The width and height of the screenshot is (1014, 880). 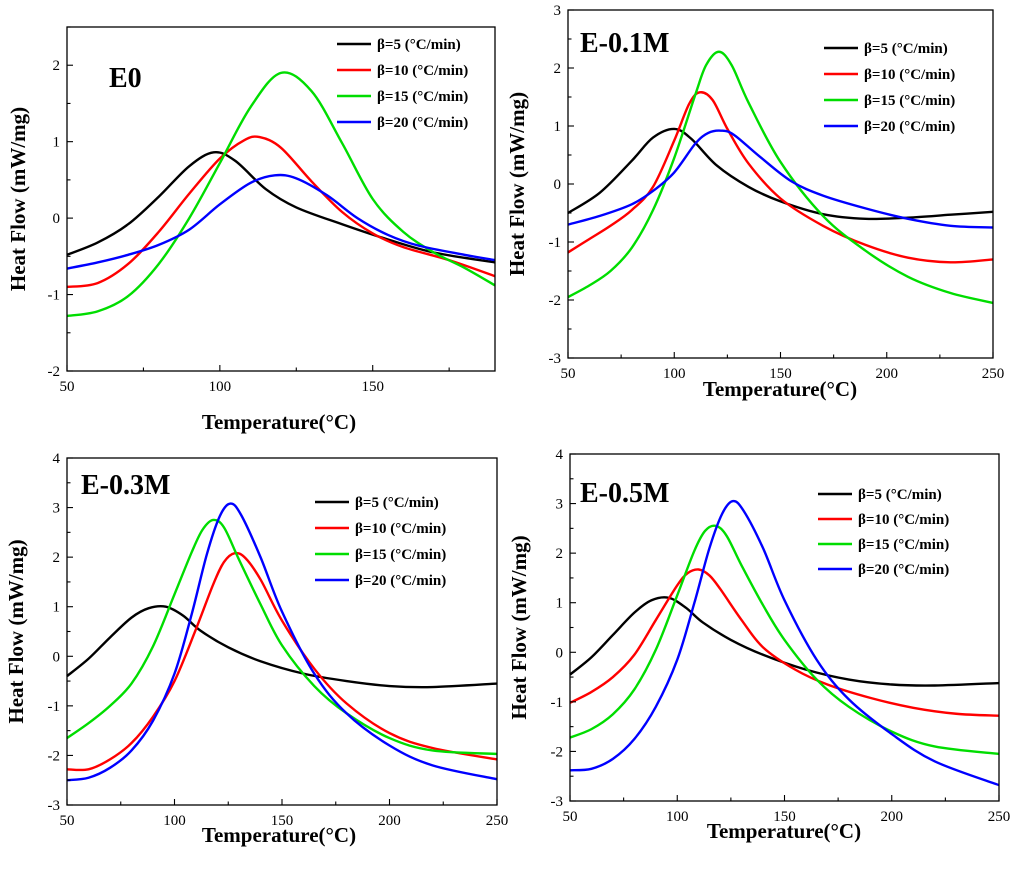 What do you see at coordinates (125, 485) in the screenshot?
I see `panel-title: E-0.3M` at bounding box center [125, 485].